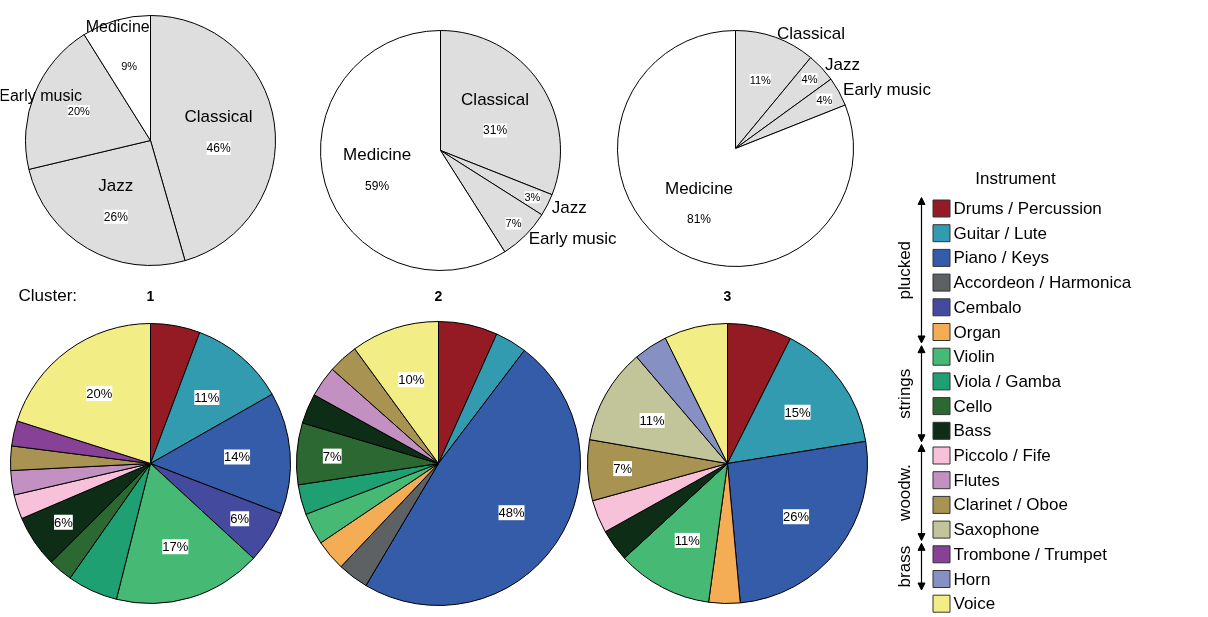  What do you see at coordinates (974, 604) in the screenshot?
I see `legend-label: Voice` at bounding box center [974, 604].